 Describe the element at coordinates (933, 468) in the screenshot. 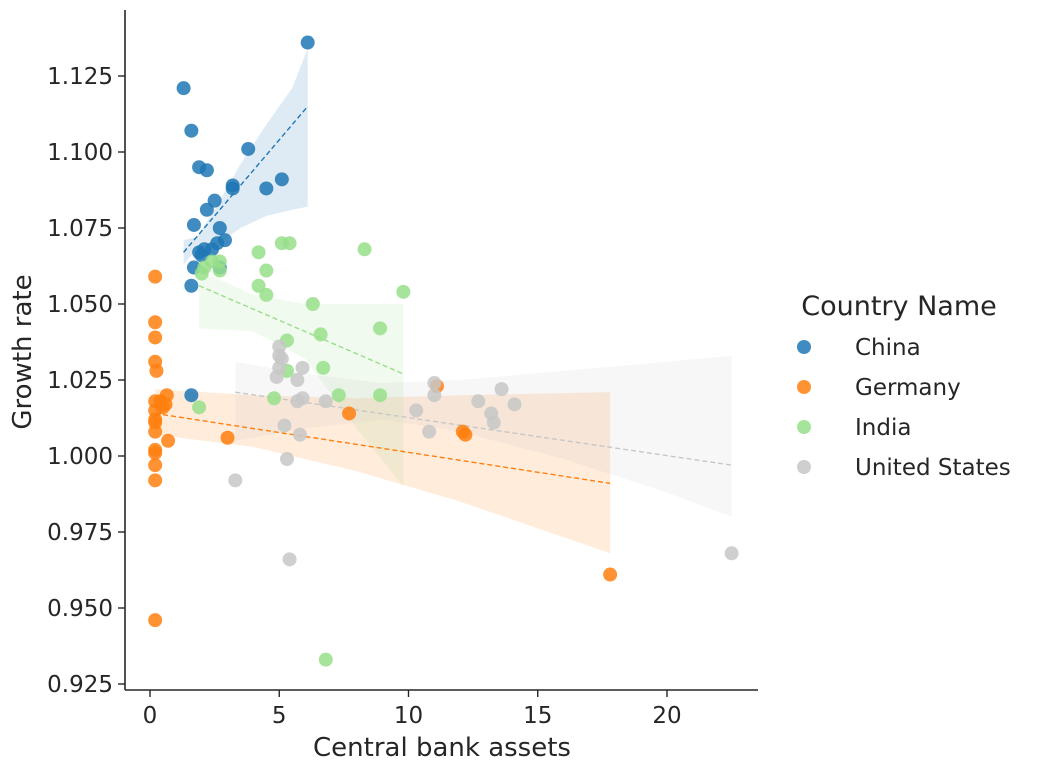

I see `legend-label-3: United States` at that location.